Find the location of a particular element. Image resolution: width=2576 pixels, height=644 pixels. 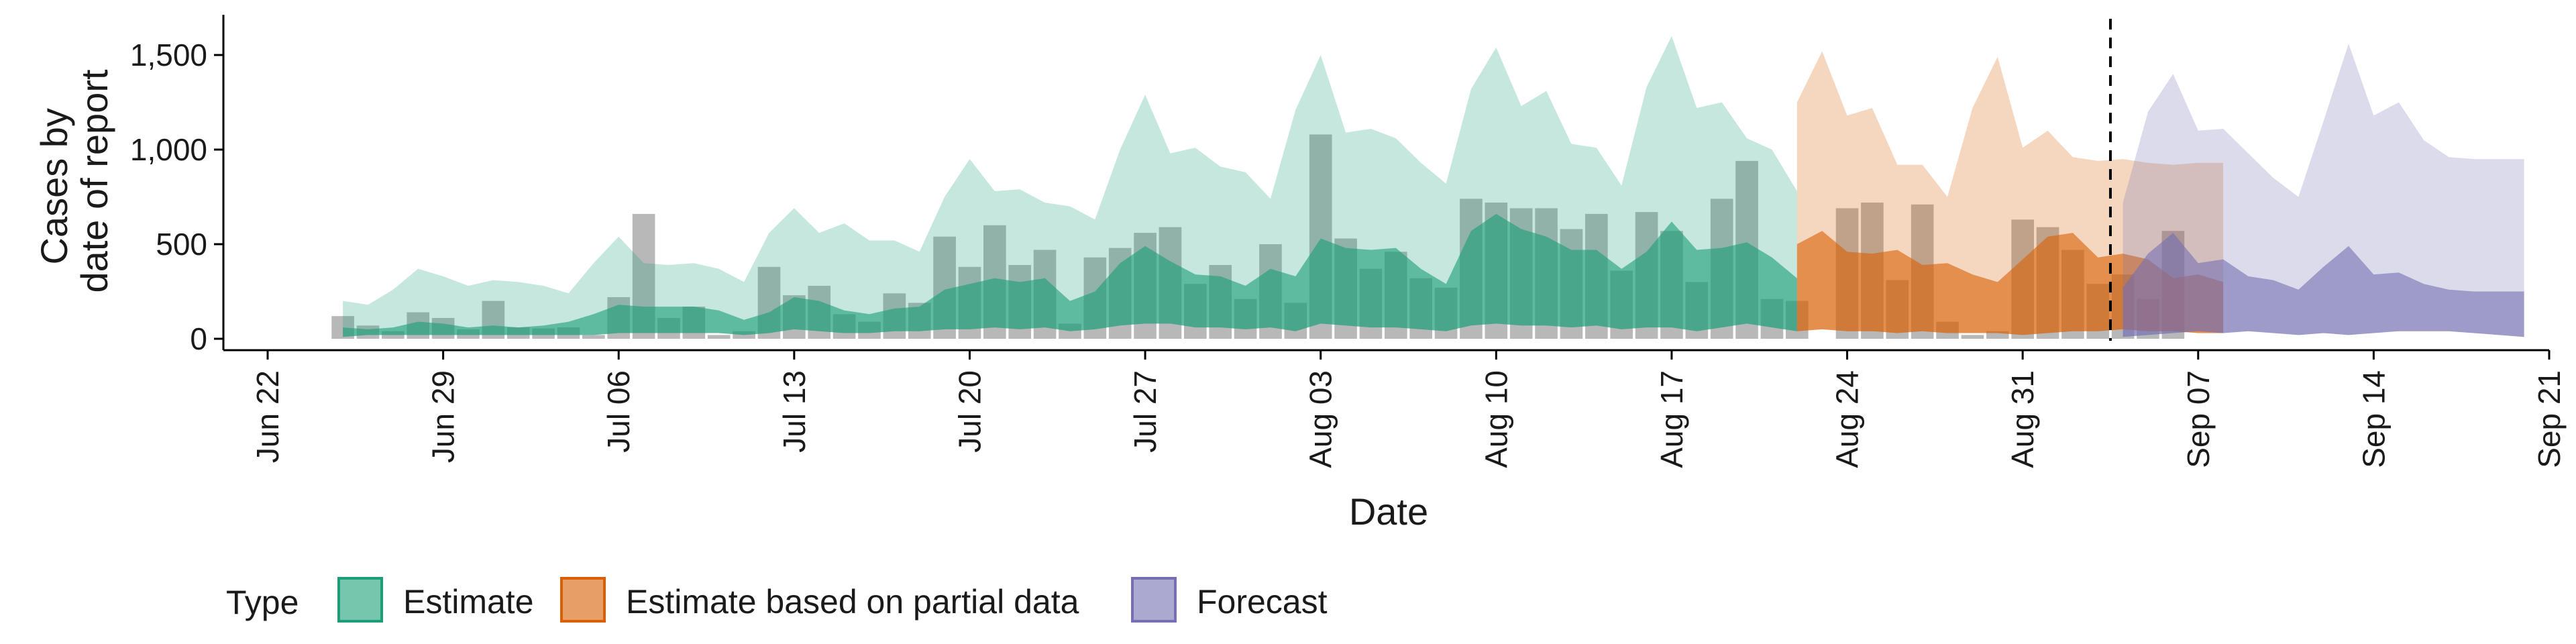

y-axis-title: Cases by date of report is located at coordinates (74, 181).